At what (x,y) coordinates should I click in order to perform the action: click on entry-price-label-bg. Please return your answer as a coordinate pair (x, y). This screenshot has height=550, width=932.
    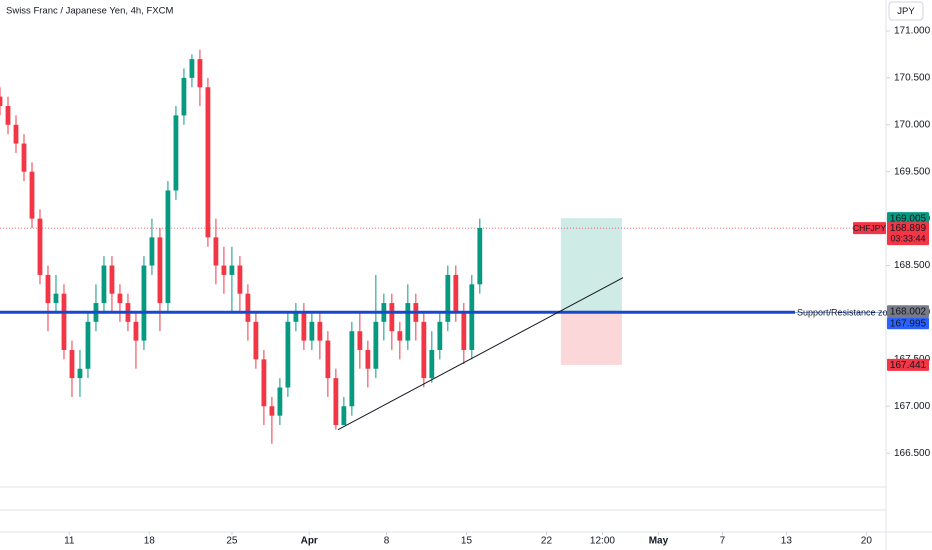
    Looking at the image, I should click on (908, 323).